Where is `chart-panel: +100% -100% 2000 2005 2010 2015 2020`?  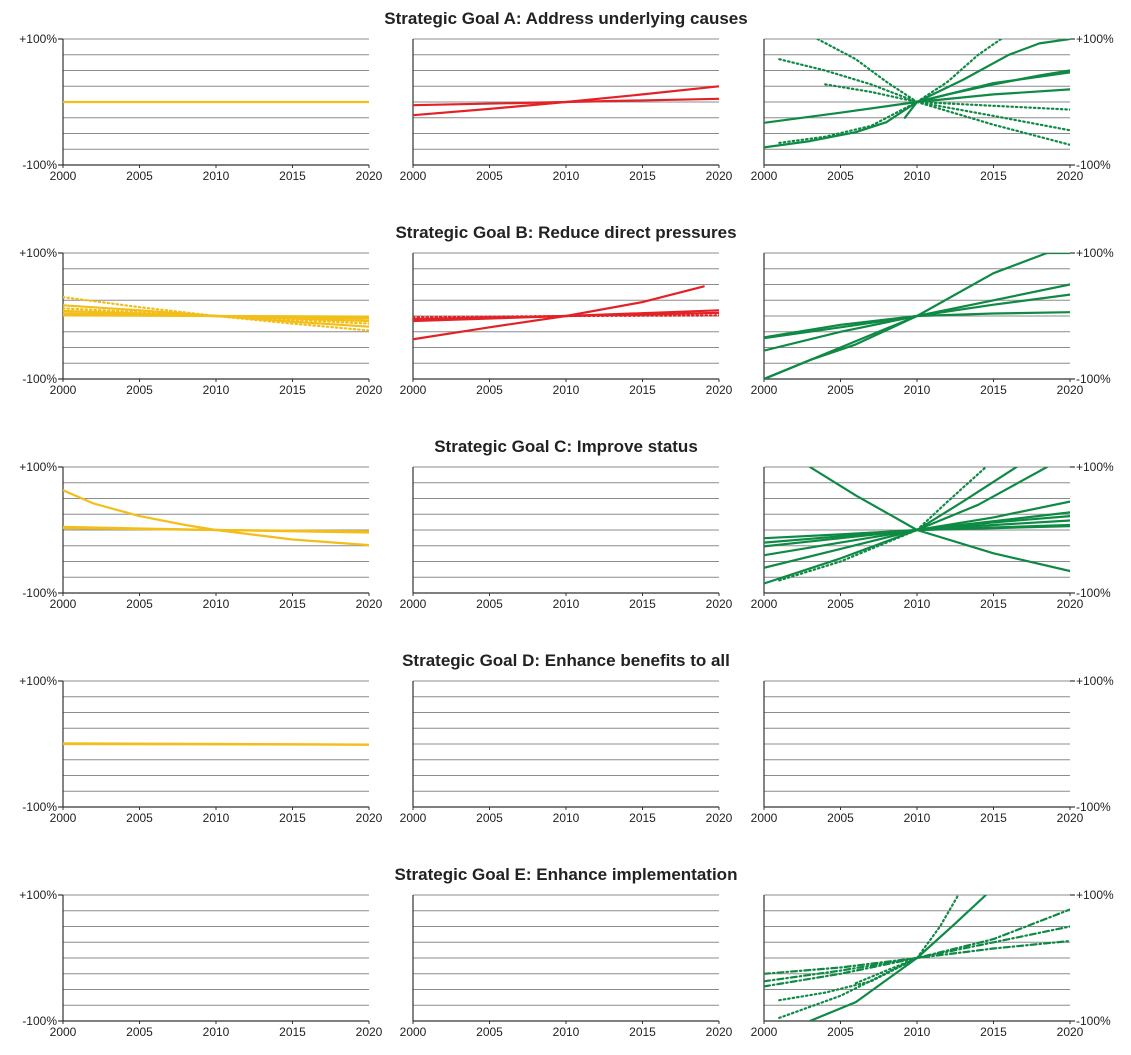
chart-panel: +100% -100% 2000 2005 2010 2015 2020 is located at coordinates (932, 321).